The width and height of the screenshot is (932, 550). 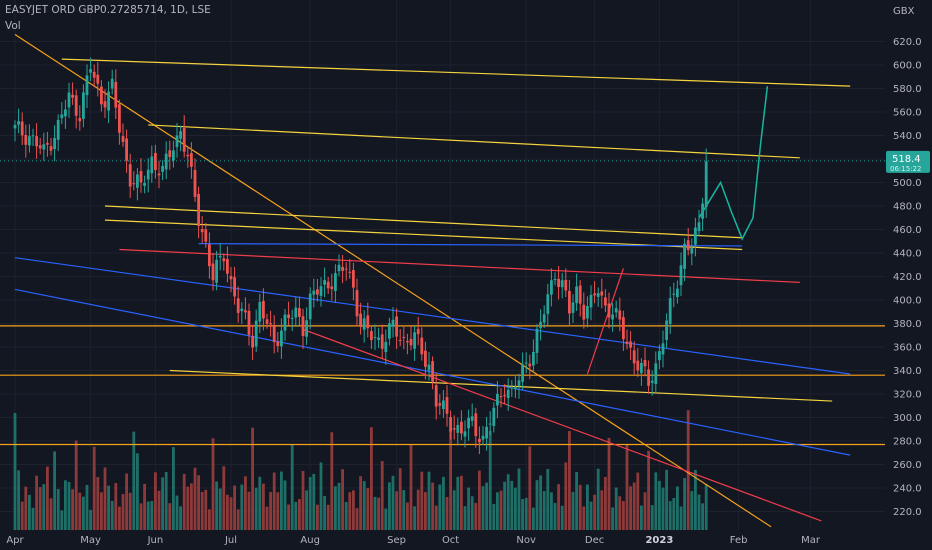 I want to click on x-tick-label: Aug, so click(x=310, y=540).